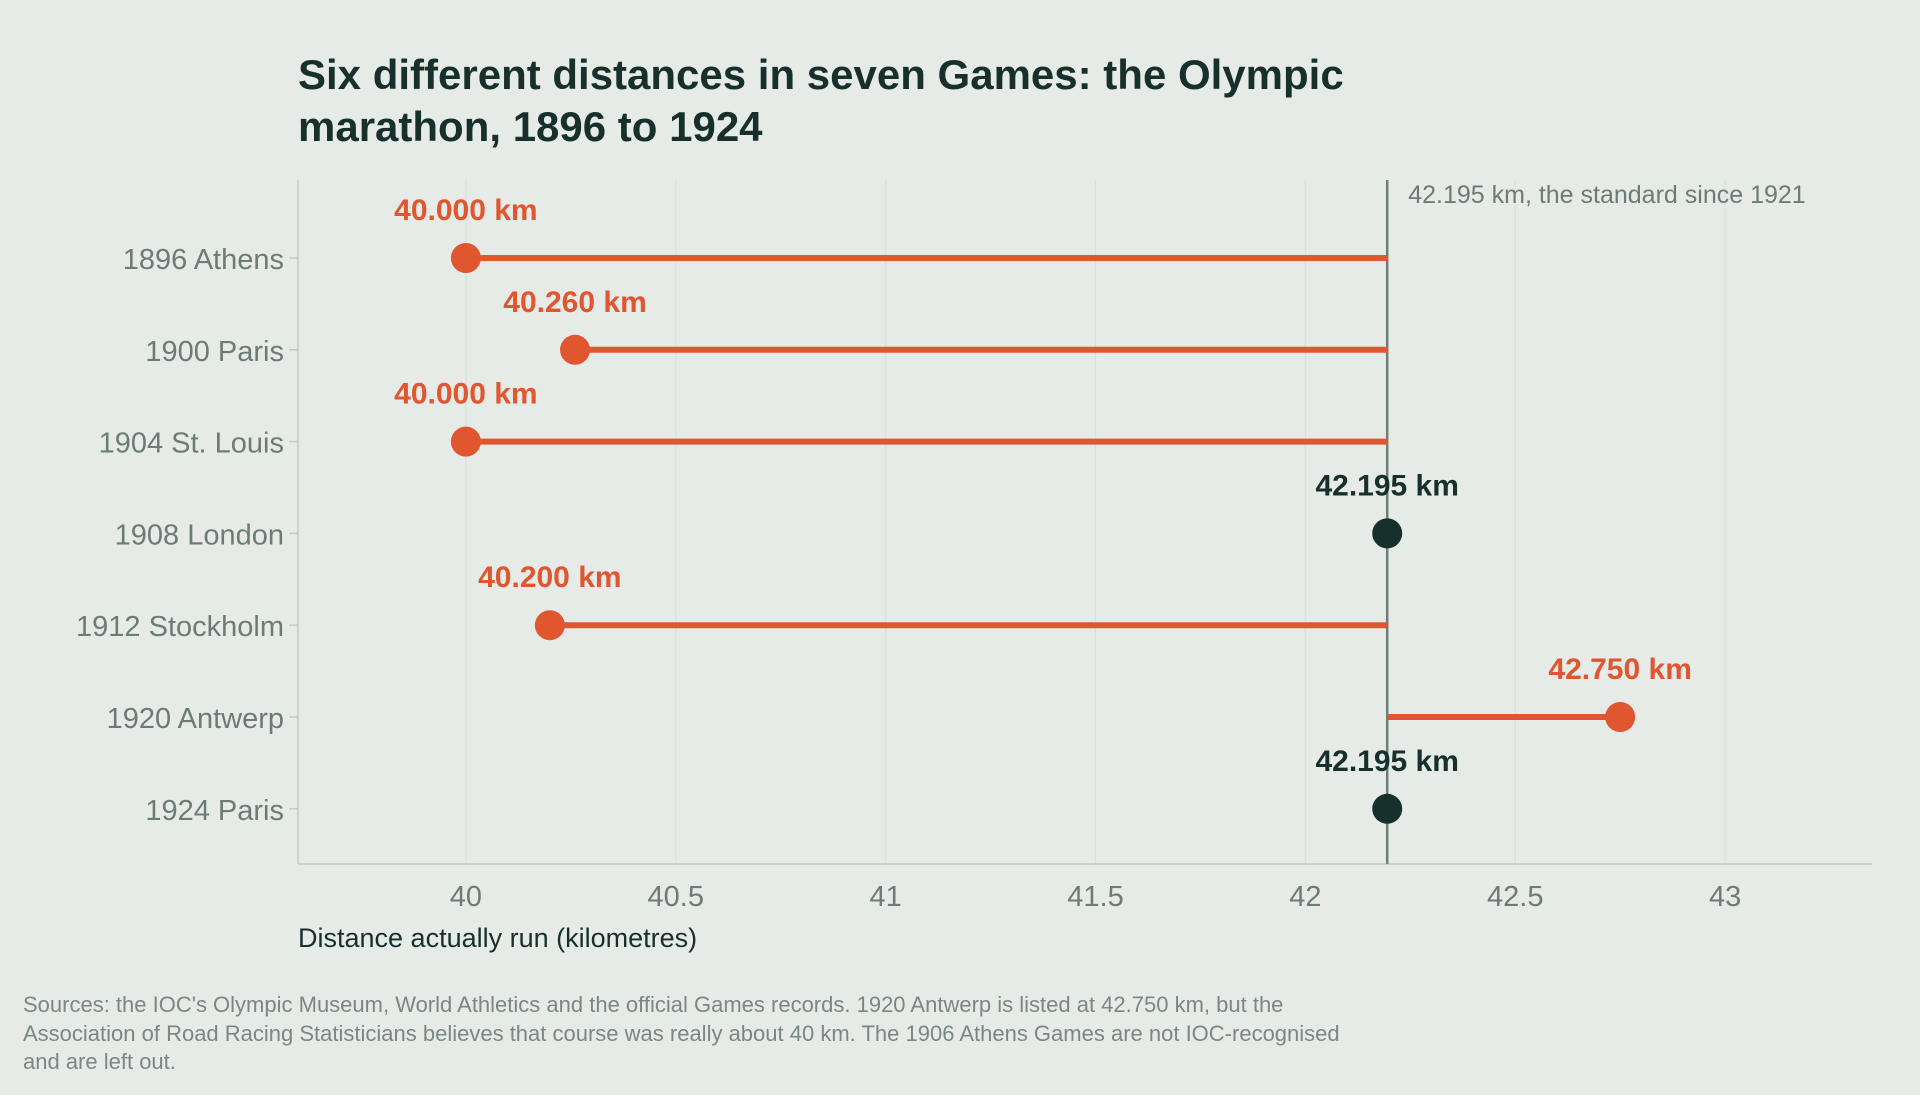 The image size is (1920, 1095). What do you see at coordinates (1095, 897) in the screenshot?
I see `x-tick-label: 41.5` at bounding box center [1095, 897].